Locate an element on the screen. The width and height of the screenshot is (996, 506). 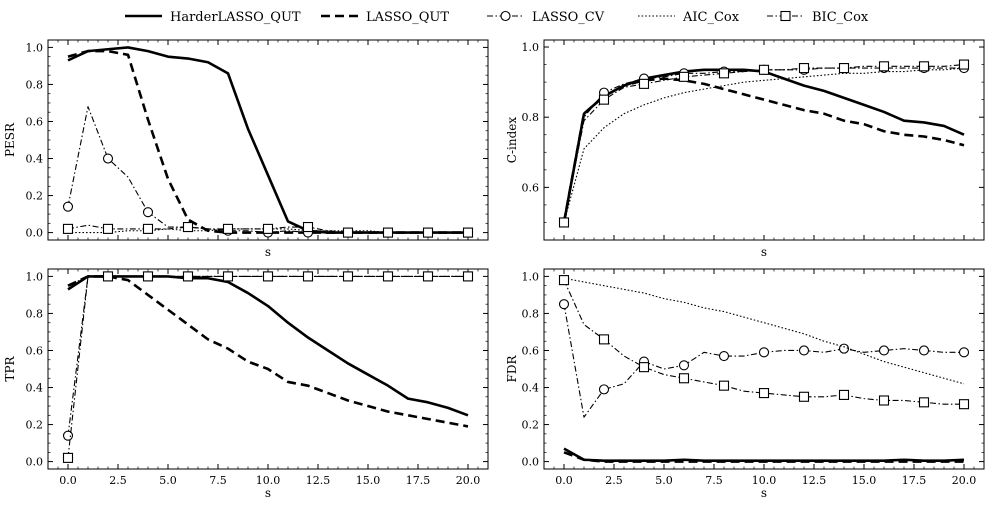
legend-entry-harderlasso-qut: HarderLASSO_QUT is located at coordinates (213, 17).